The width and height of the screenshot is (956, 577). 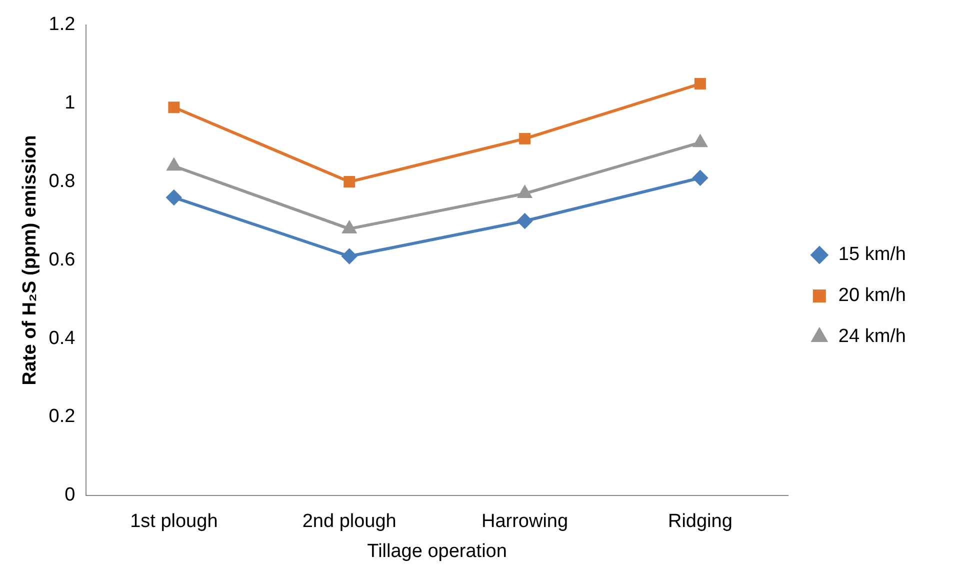 I want to click on y-tick-label: 0.4, so click(x=62, y=338).